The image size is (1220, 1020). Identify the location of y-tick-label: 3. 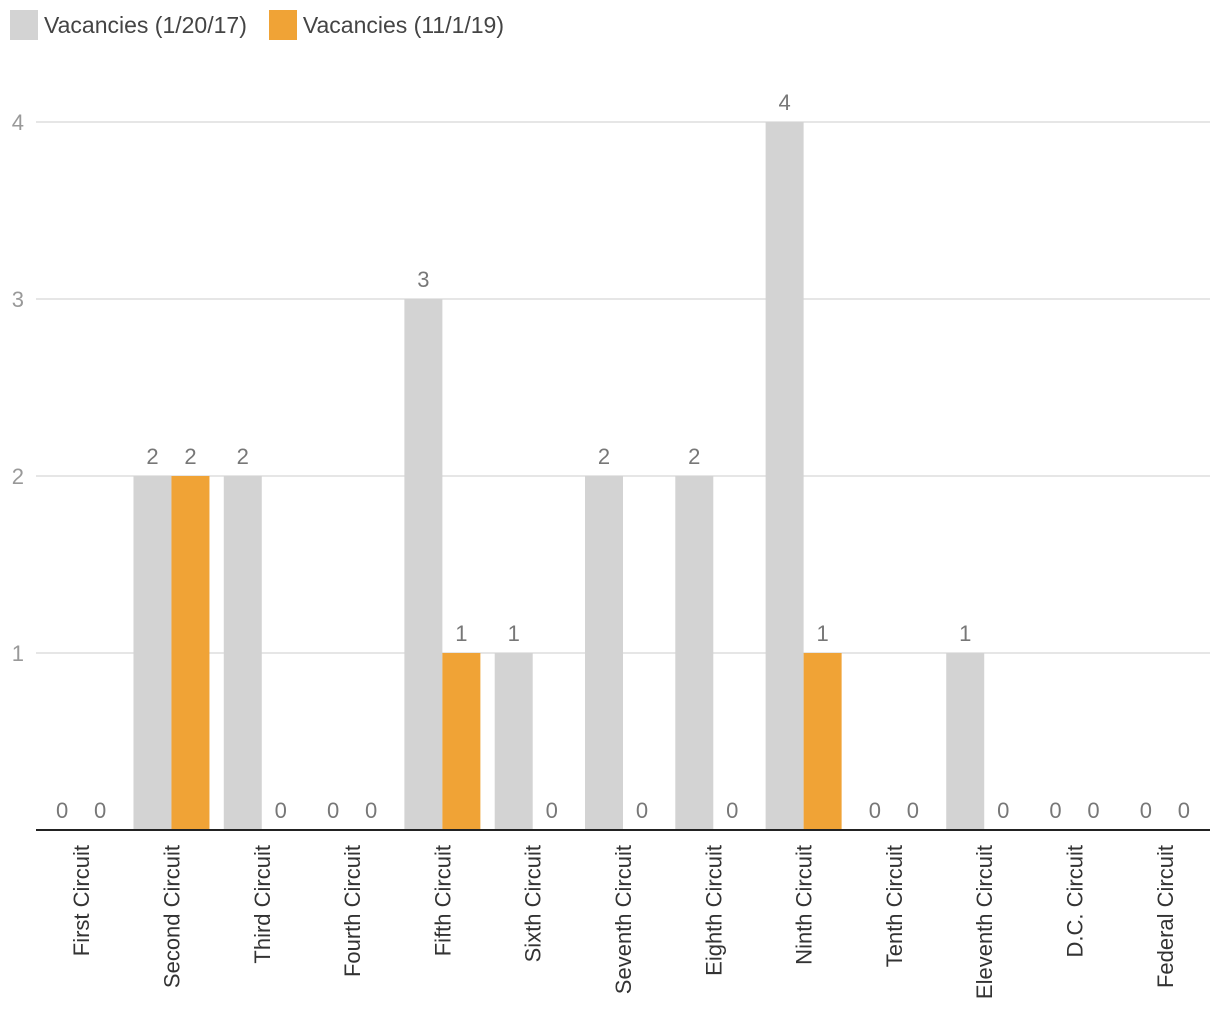
(18, 299).